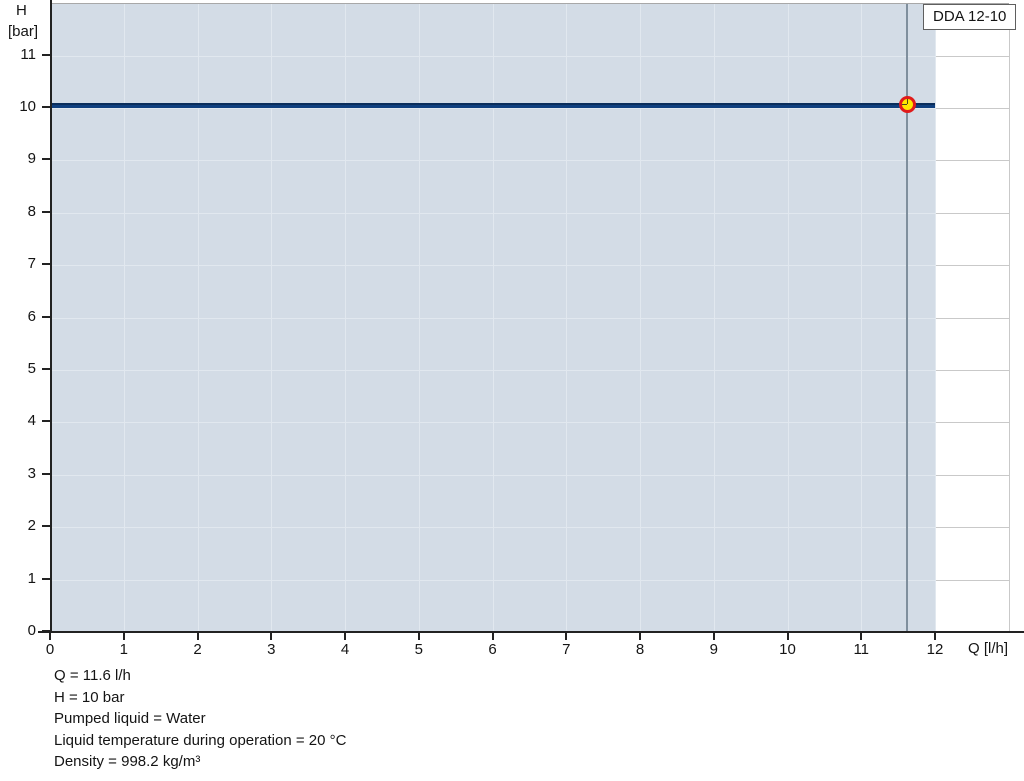 The image size is (1024, 781). Describe the element at coordinates (127, 761) in the screenshot. I see `caption-line: Density = 998.2 kg/m³` at that location.